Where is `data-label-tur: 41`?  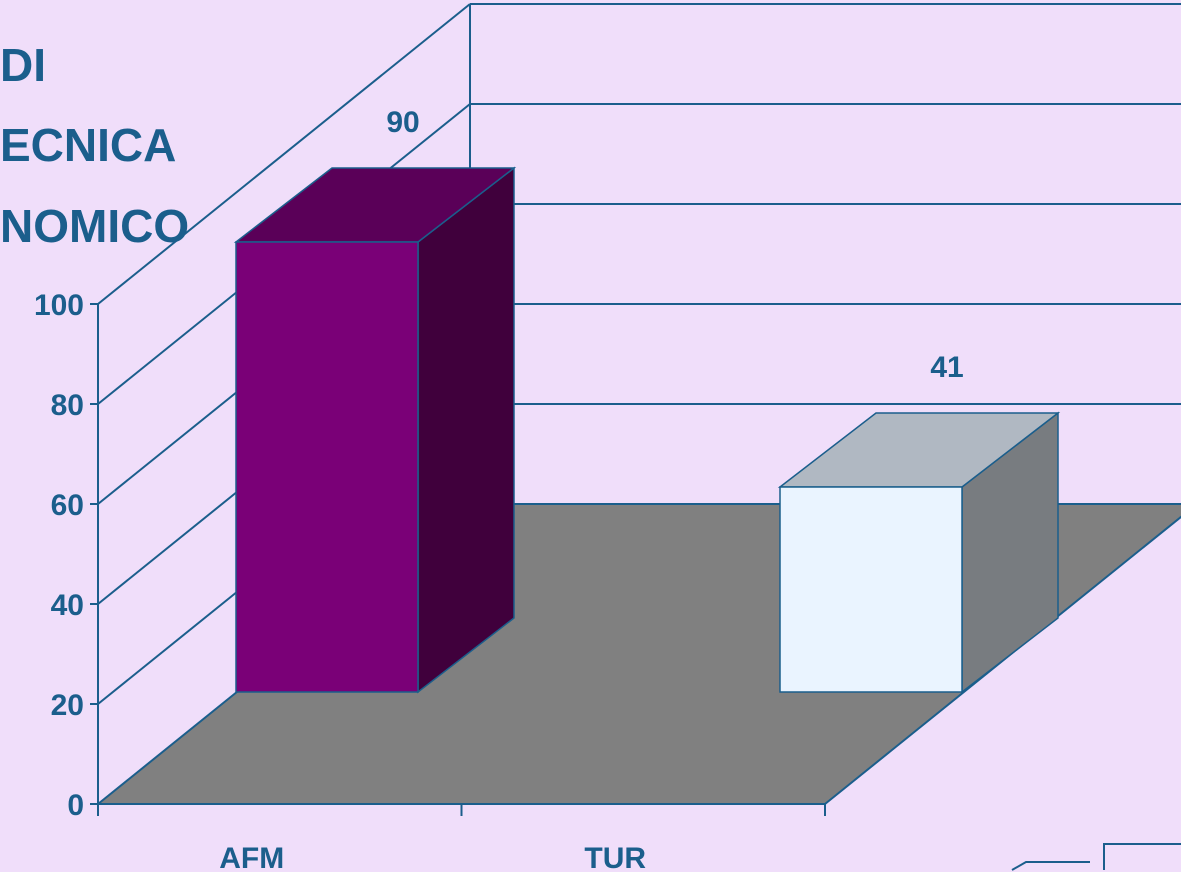
data-label-tur: 41 is located at coordinates (946, 367).